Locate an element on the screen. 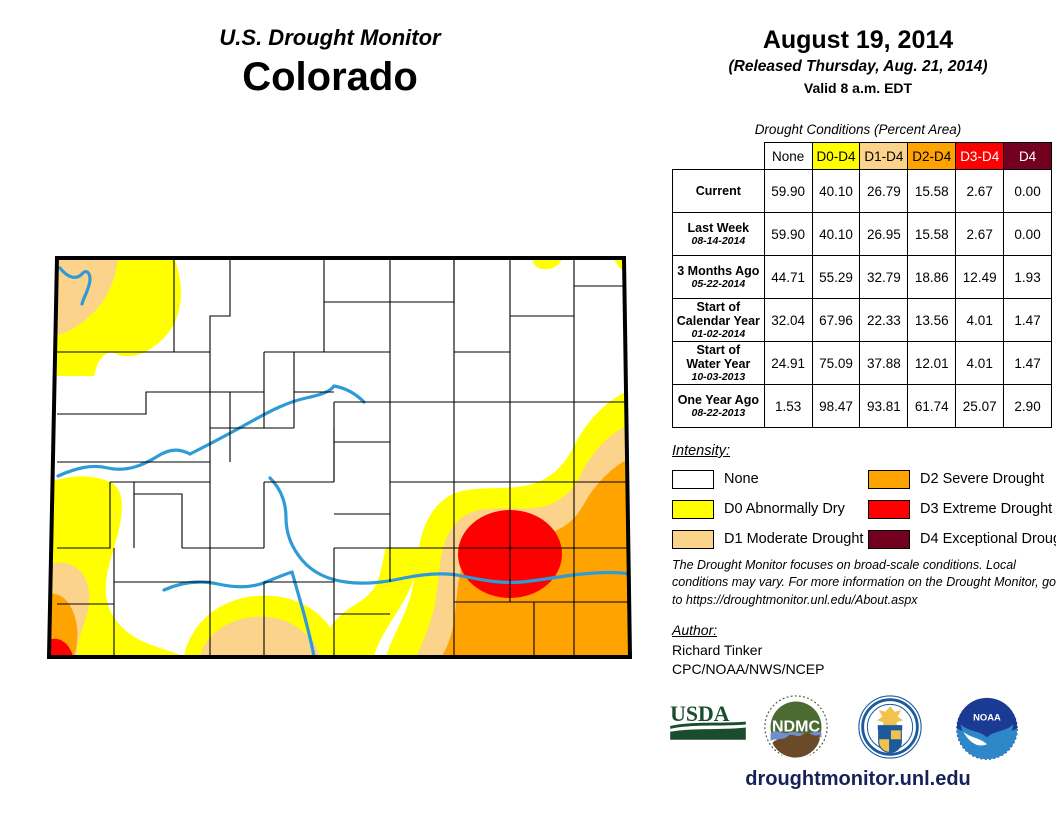 Image resolution: width=1056 pixels, height=816 pixels. table-cell-value: 55.29 is located at coordinates (836, 277).